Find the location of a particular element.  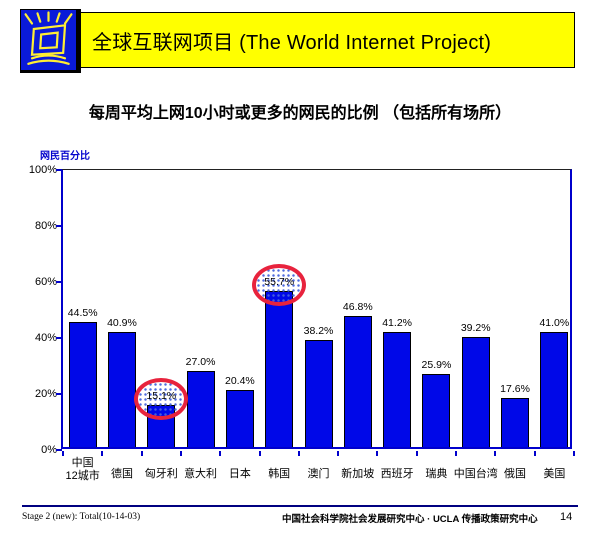

bar-value-label: 25.9% is located at coordinates (436, 365).